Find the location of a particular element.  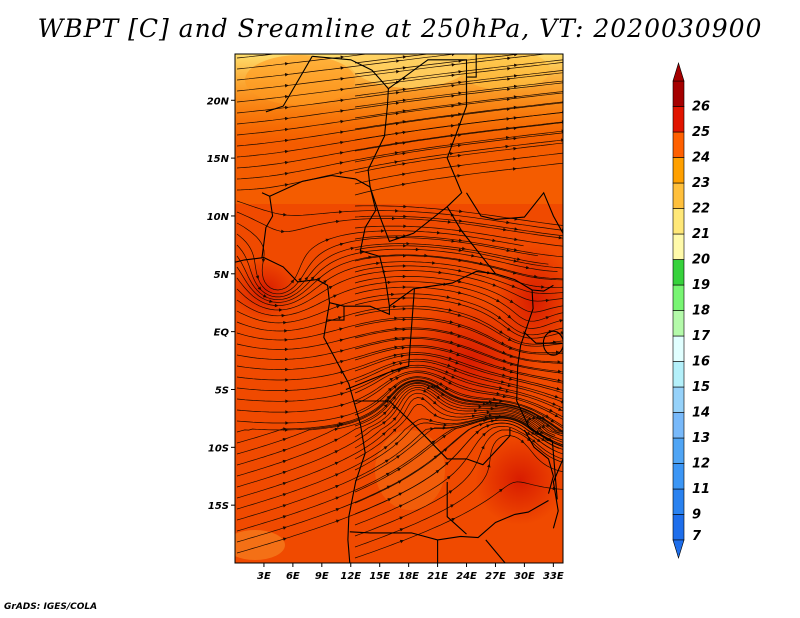

colorbar-label: 22 is located at coordinates (701, 209).